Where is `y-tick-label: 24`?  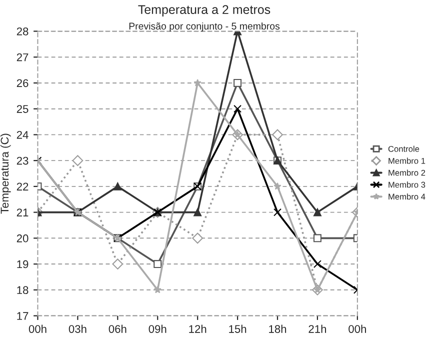
y-tick-label: 24 is located at coordinates (22, 134).